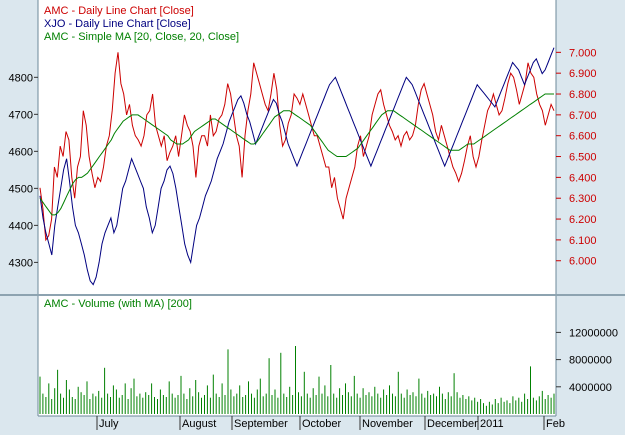  What do you see at coordinates (555, 424) in the screenshot?
I see `x-tick-label: Feb` at bounding box center [555, 424].